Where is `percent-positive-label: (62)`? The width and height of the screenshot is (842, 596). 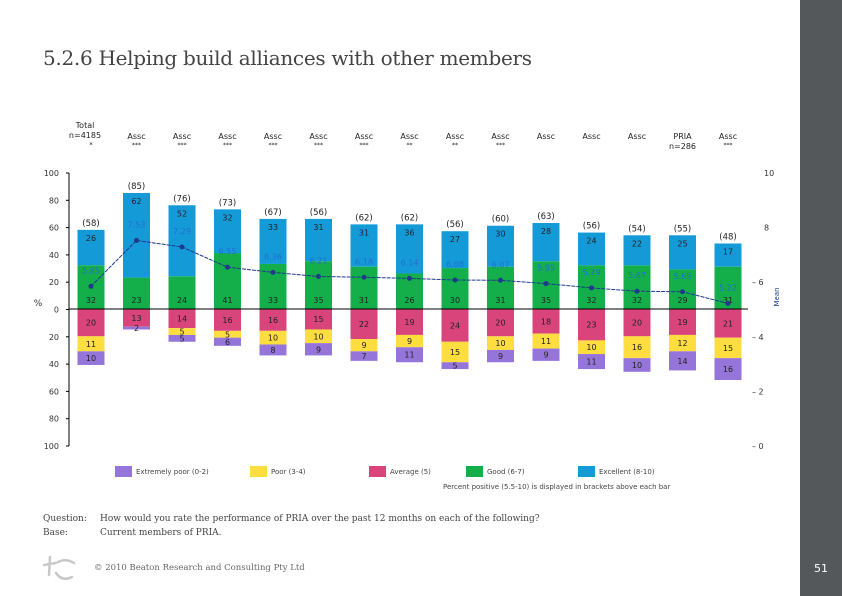
percent-positive-label: (62) is located at coordinates (363, 218).